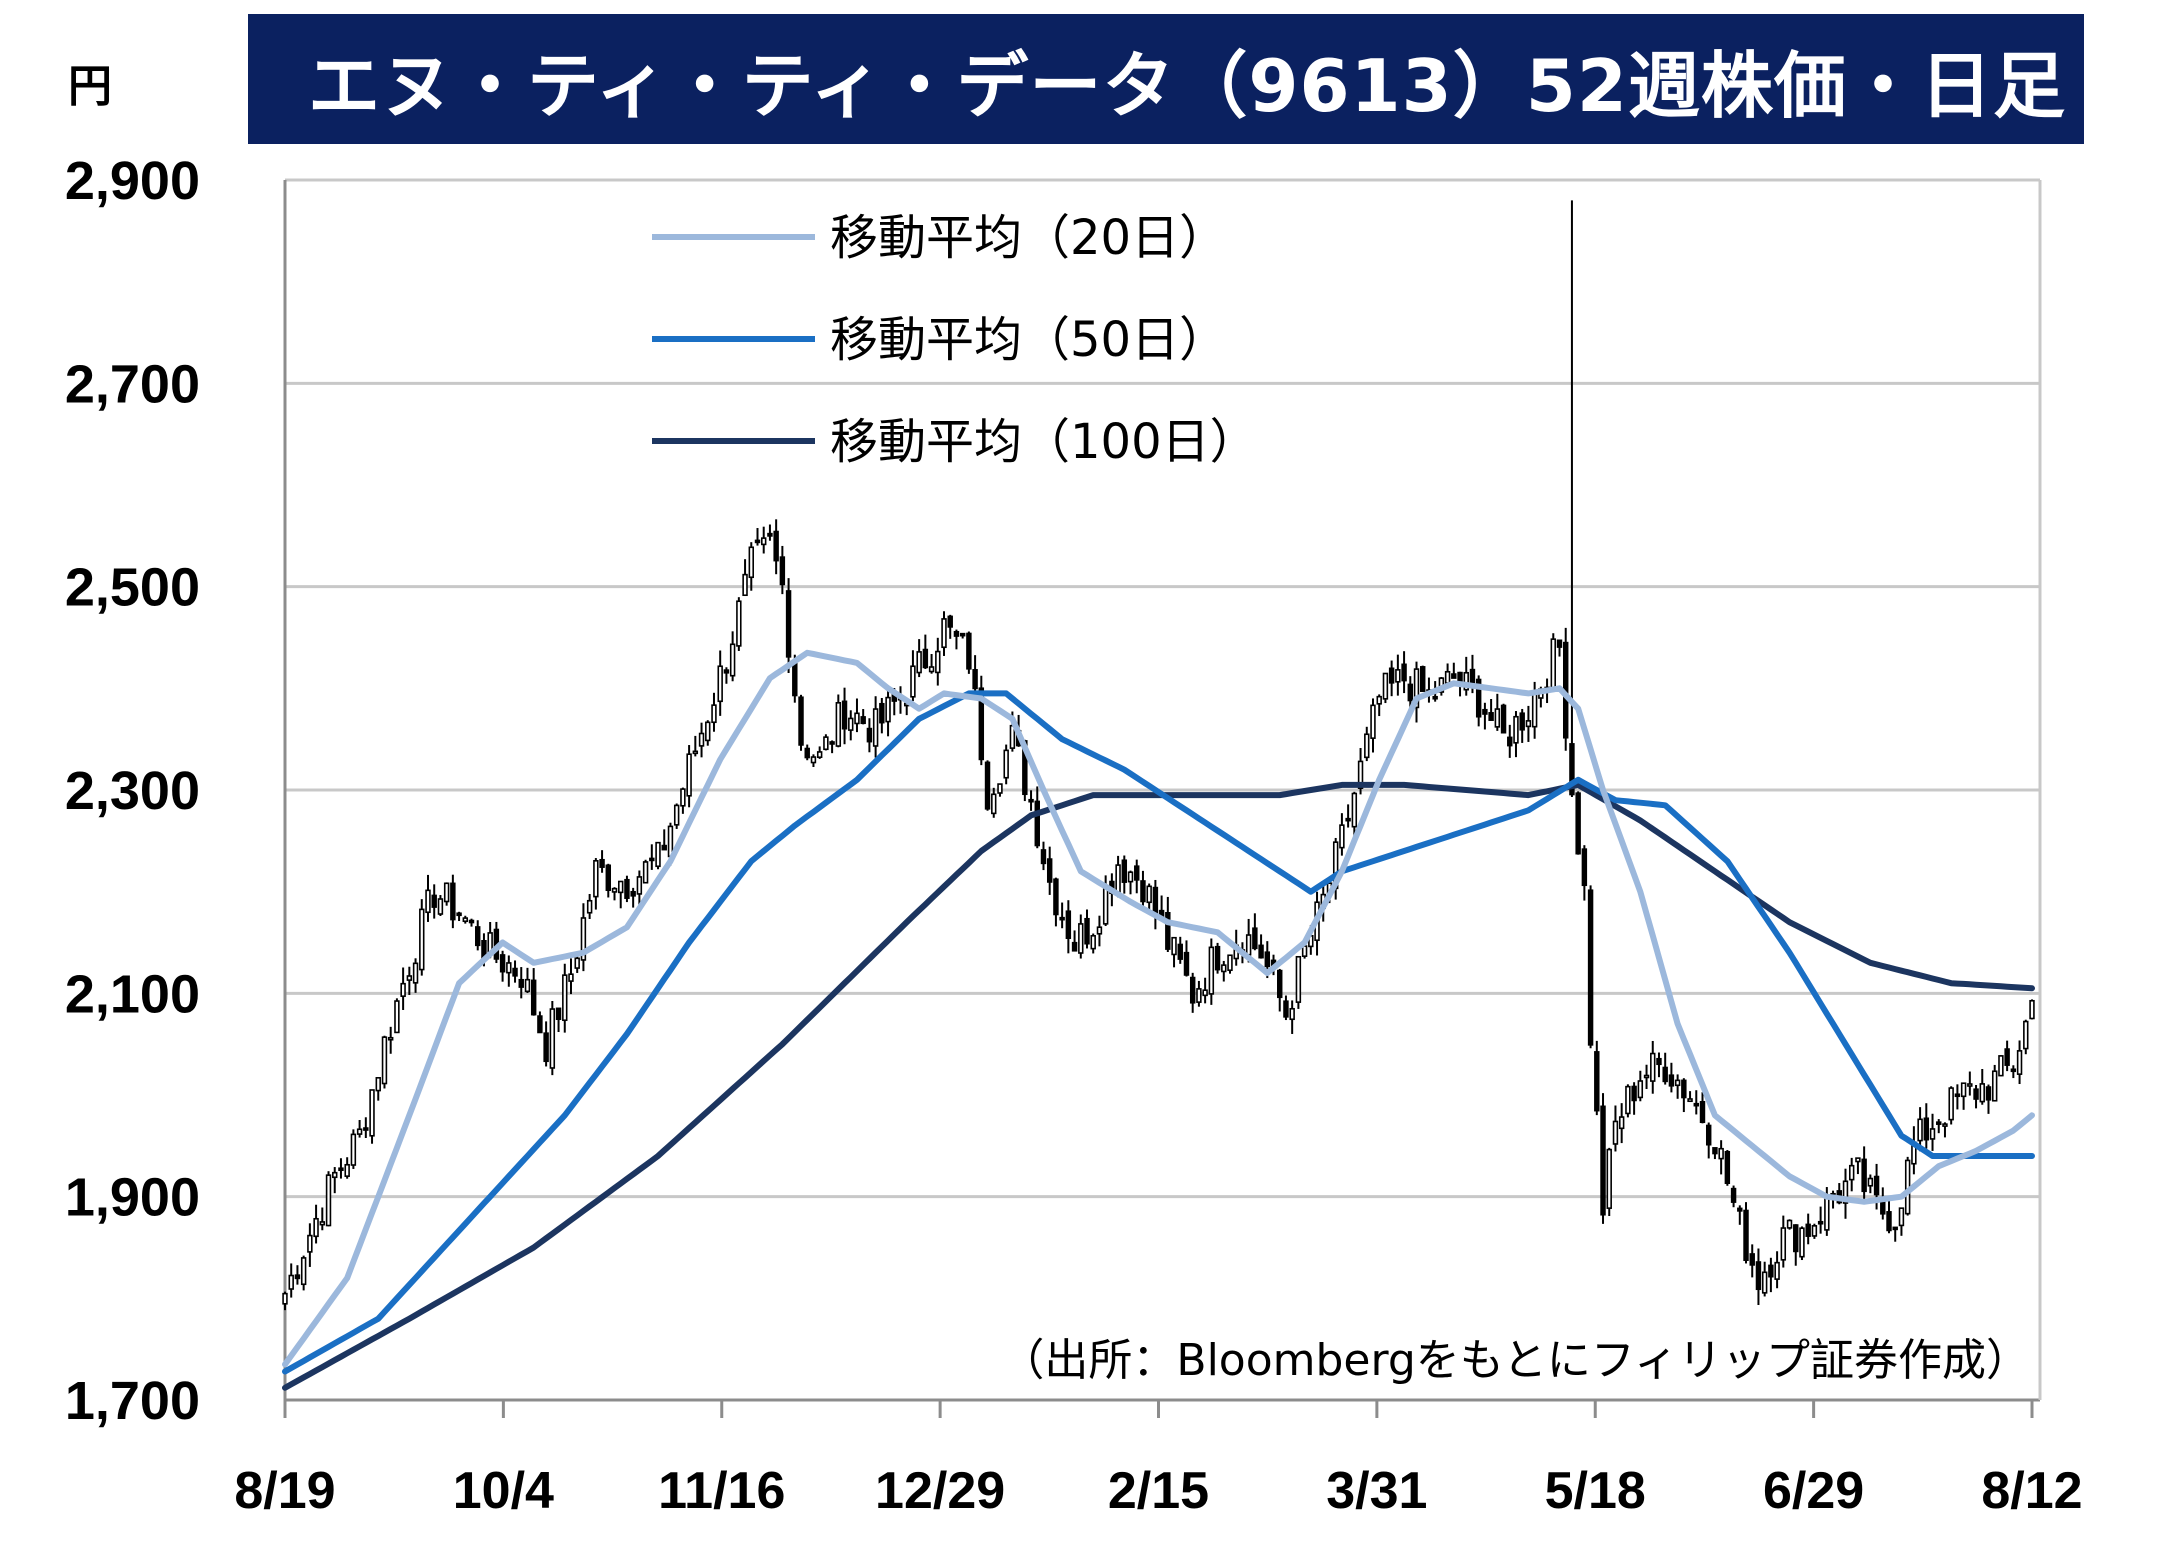  What do you see at coordinates (1158, 1491) in the screenshot?
I see `x-axis-tick-labels: 8/19 10/4 11/16 12/29 2/15 3/31 5/18 6/29 8/12` at bounding box center [1158, 1491].